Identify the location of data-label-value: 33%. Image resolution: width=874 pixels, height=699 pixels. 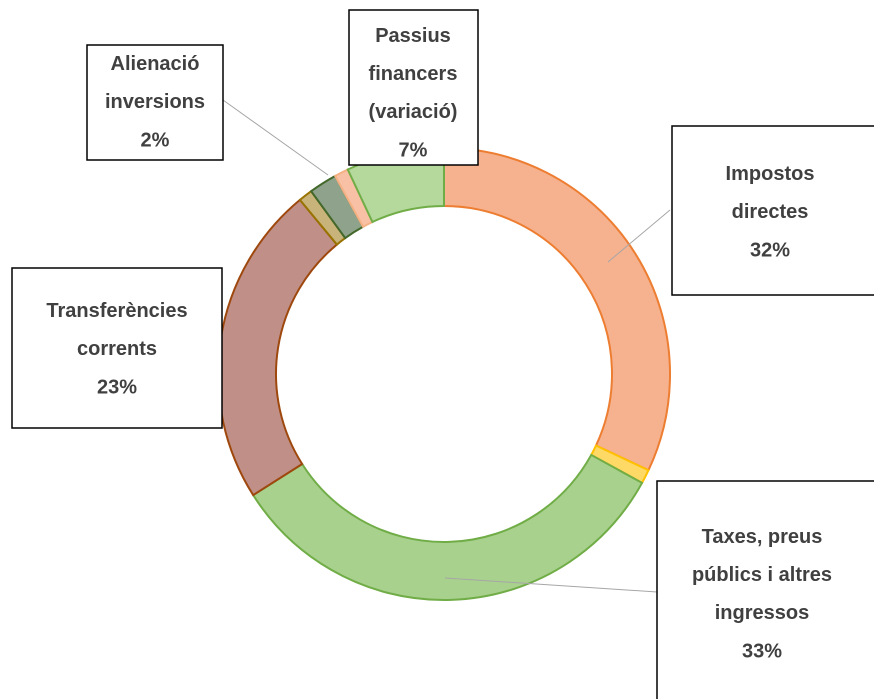
(762, 651).